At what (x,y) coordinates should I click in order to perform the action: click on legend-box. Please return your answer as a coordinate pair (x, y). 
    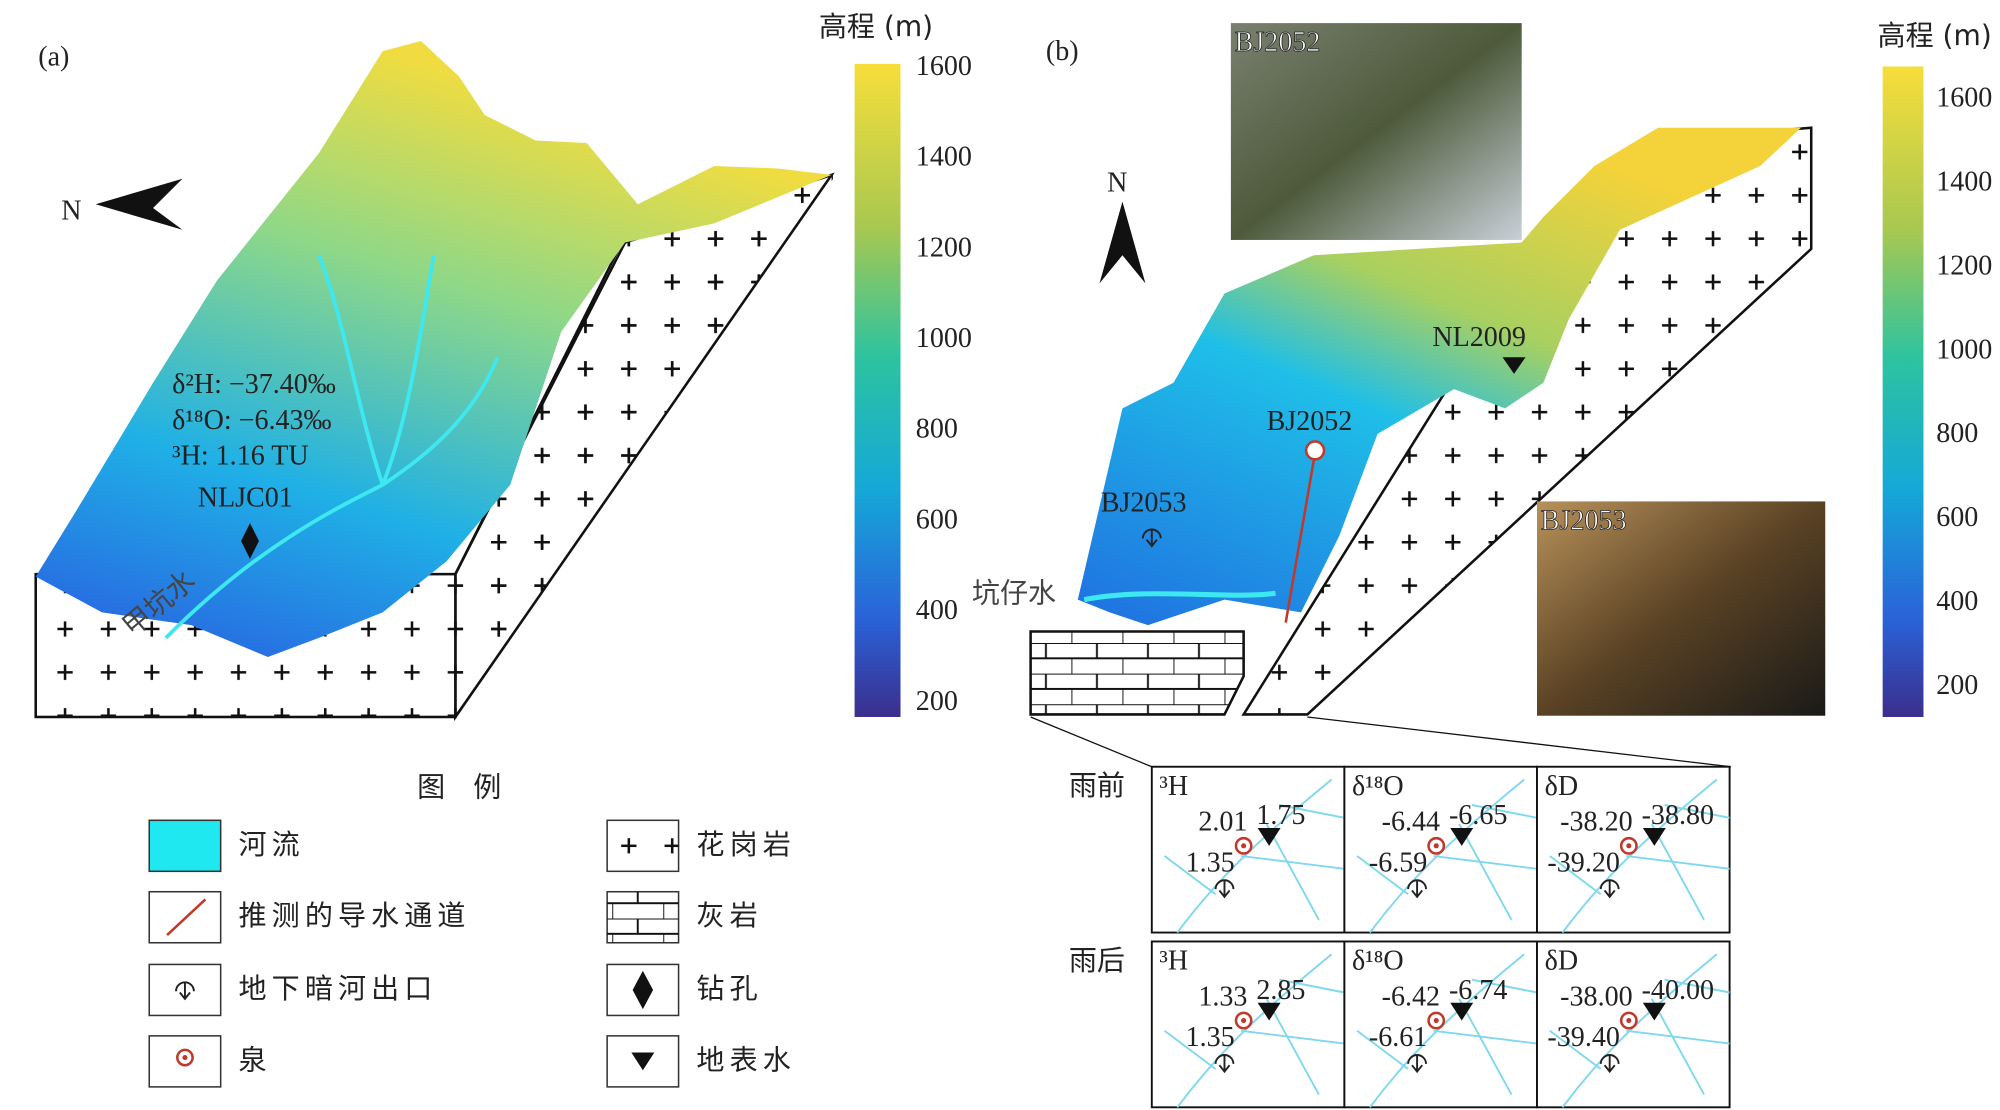
    Looking at the image, I should click on (185, 846).